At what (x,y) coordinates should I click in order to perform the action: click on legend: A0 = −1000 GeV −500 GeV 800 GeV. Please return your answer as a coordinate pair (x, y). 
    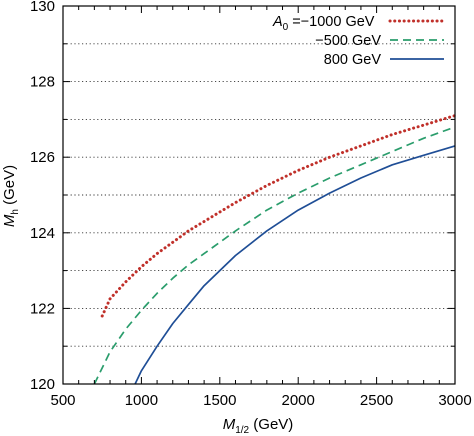
    Looking at the image, I should click on (359, 41).